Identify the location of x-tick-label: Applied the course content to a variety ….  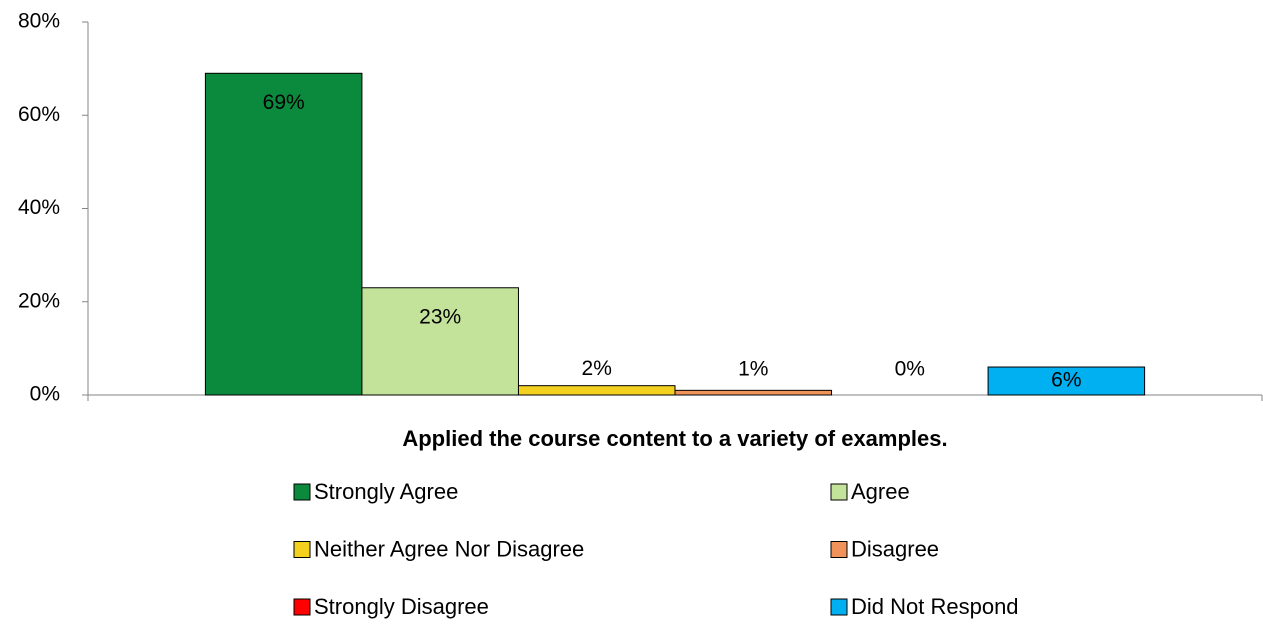
(674, 438).